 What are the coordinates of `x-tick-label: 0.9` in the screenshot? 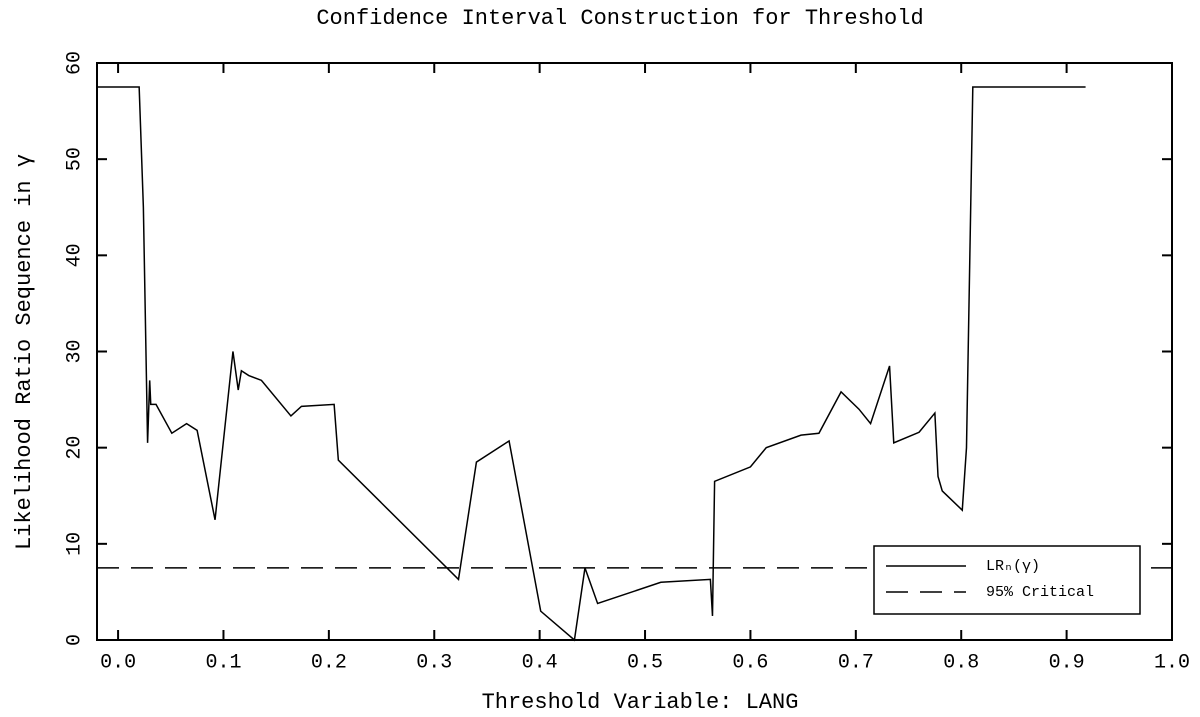 It's located at (1067, 662).